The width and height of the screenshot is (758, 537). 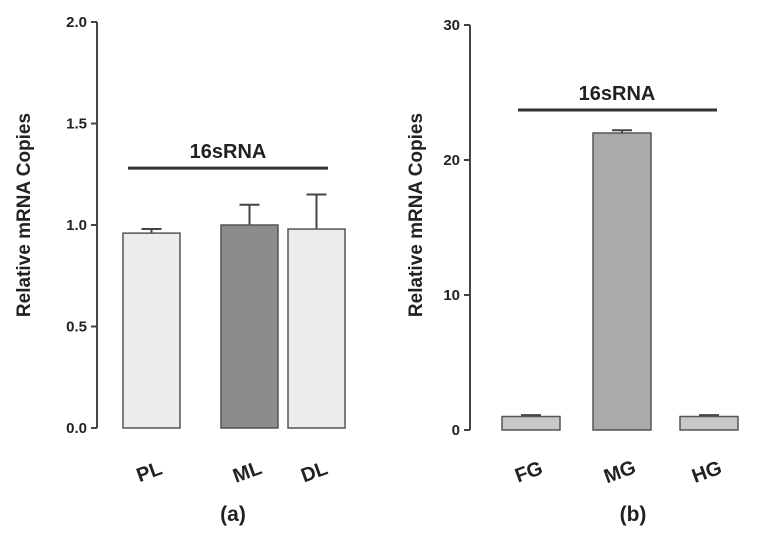 I want to click on category-label: MG, so click(x=620, y=473).